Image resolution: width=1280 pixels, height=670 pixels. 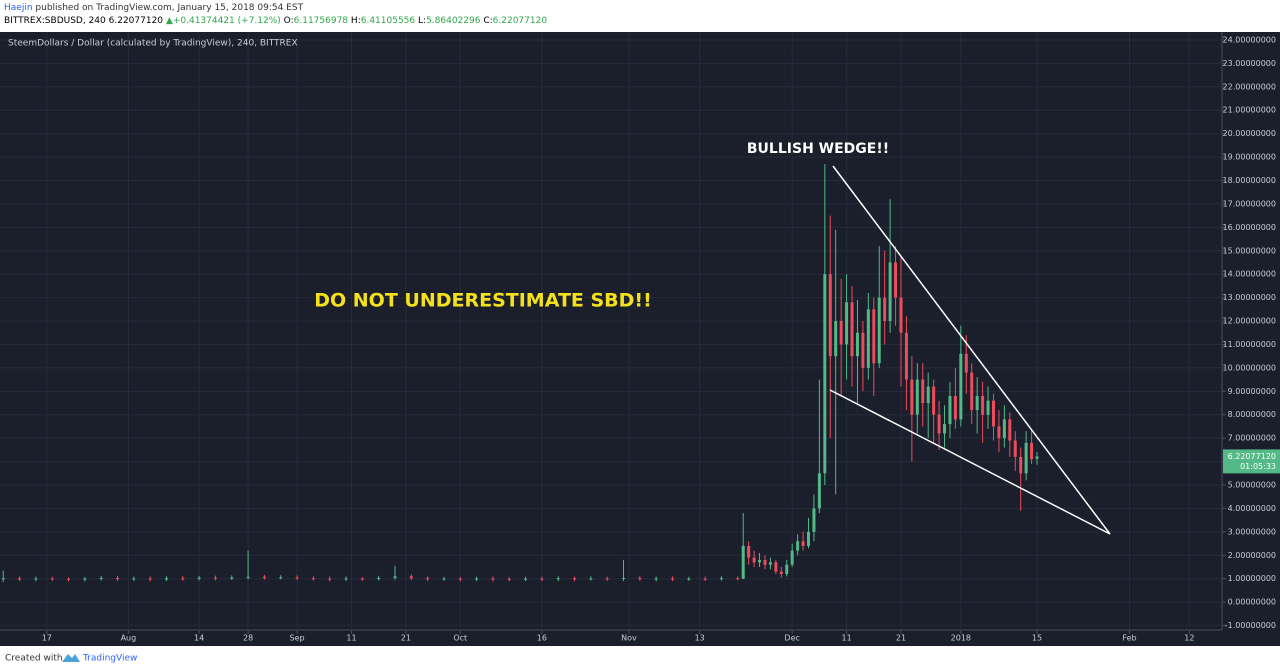 I want to click on footer-created: Created with, so click(x=34, y=659).